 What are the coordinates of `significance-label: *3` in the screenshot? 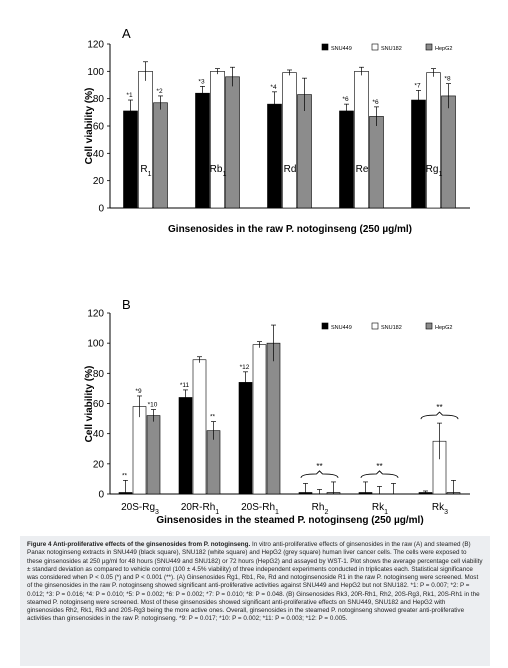 It's located at (201, 81).